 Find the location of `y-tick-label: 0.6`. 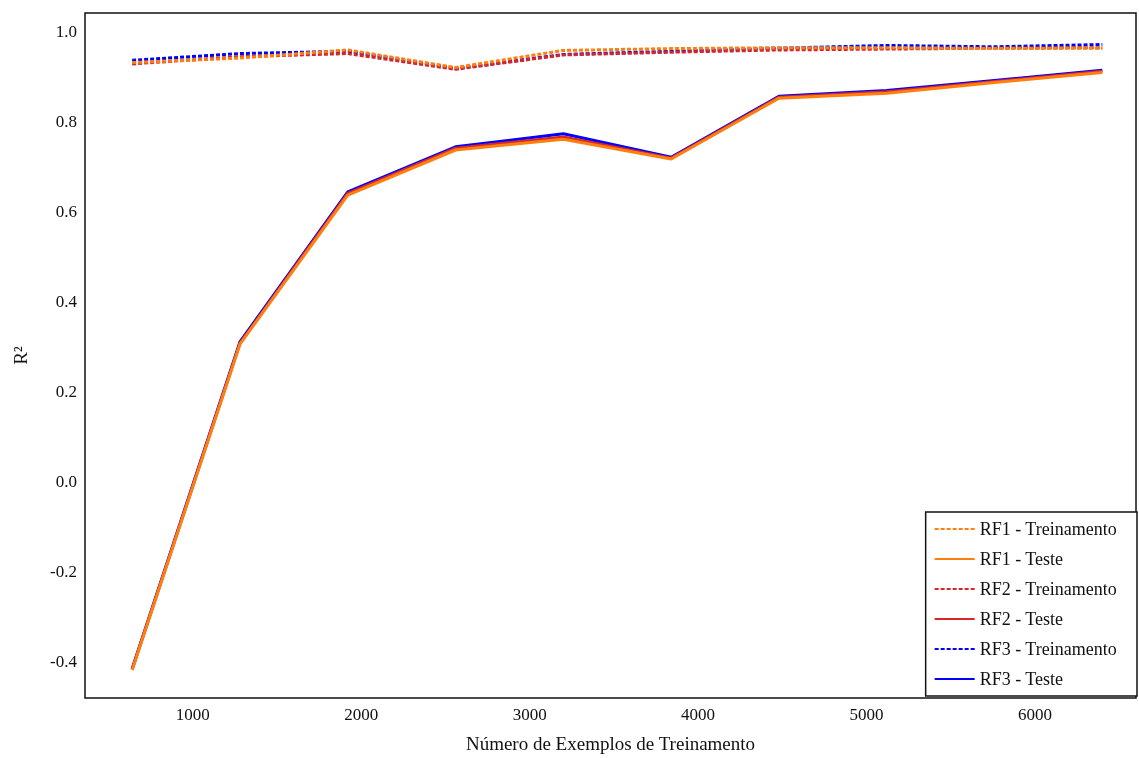

y-tick-label: 0.6 is located at coordinates (66, 211).